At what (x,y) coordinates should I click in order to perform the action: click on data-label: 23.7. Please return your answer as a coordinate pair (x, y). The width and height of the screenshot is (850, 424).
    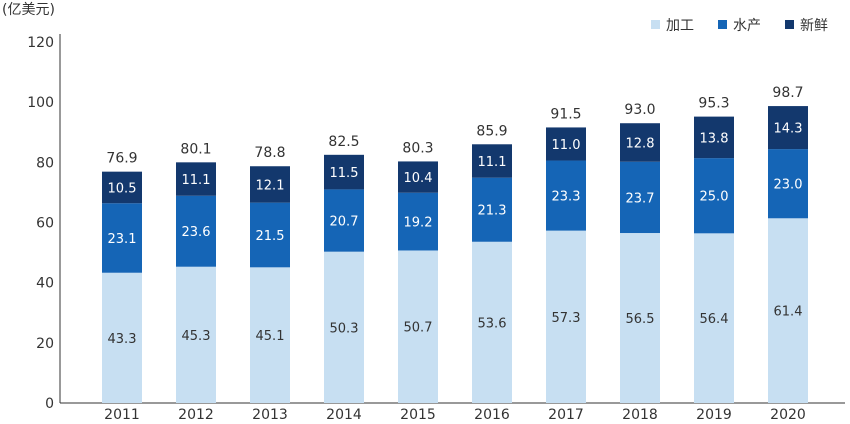
    Looking at the image, I should click on (640, 198).